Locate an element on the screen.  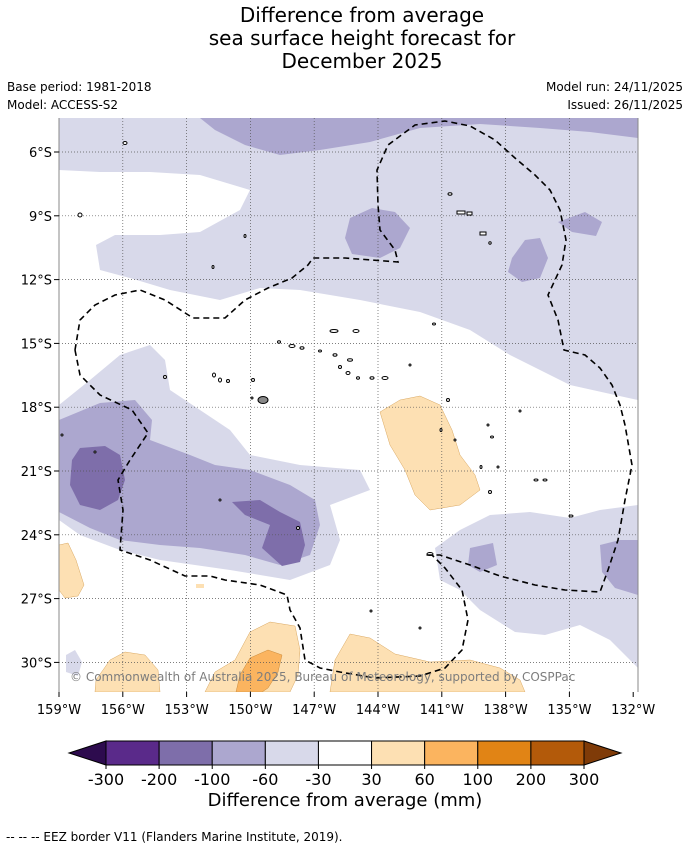
anomaly-region-neg30-south is located at coordinates (74, 663).